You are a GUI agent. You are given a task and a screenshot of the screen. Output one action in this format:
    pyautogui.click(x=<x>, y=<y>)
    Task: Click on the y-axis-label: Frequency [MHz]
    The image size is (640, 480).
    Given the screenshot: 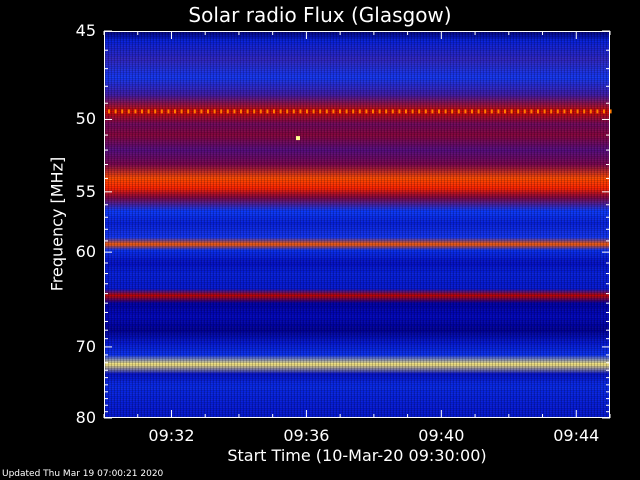 What is the action you would take?
    pyautogui.click(x=57, y=224)
    